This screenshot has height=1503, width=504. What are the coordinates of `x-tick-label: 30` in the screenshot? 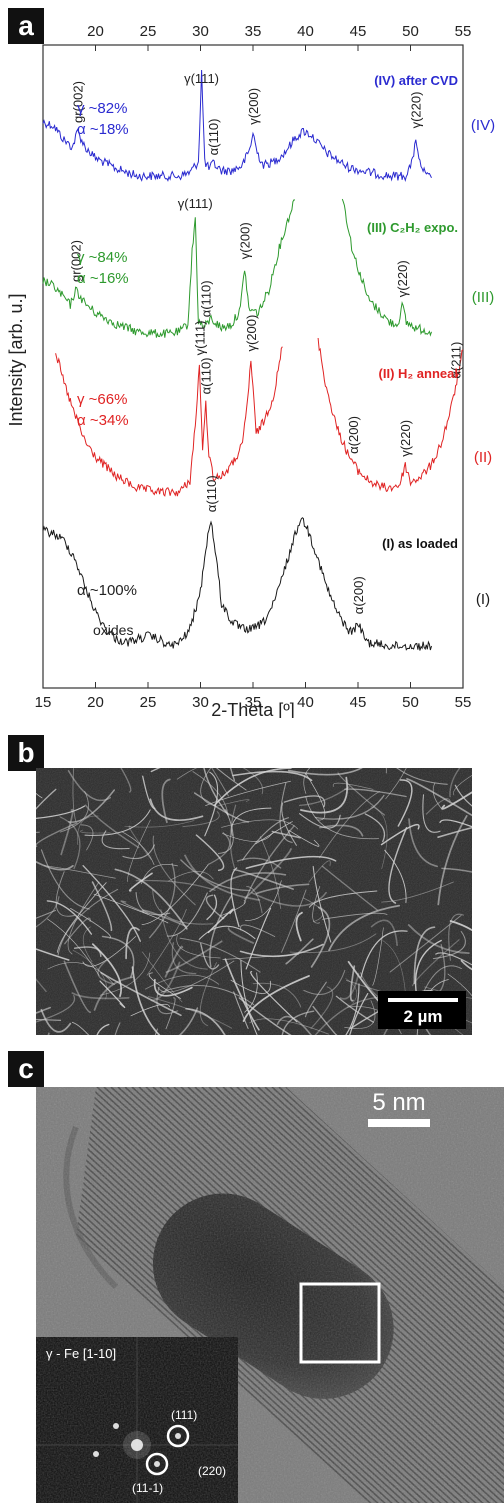 It's located at (200, 702).